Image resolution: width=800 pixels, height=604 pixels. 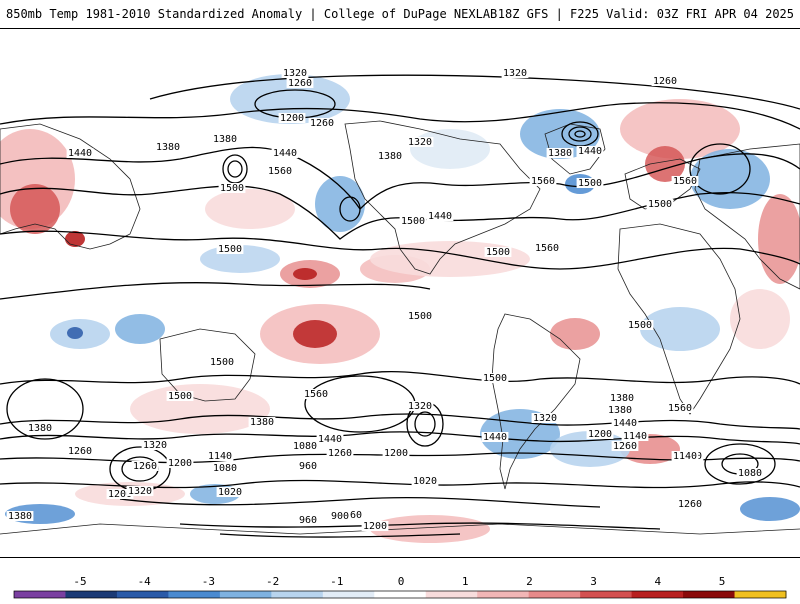 I want to click on cool-anomaly-patch, so click(x=140, y=329).